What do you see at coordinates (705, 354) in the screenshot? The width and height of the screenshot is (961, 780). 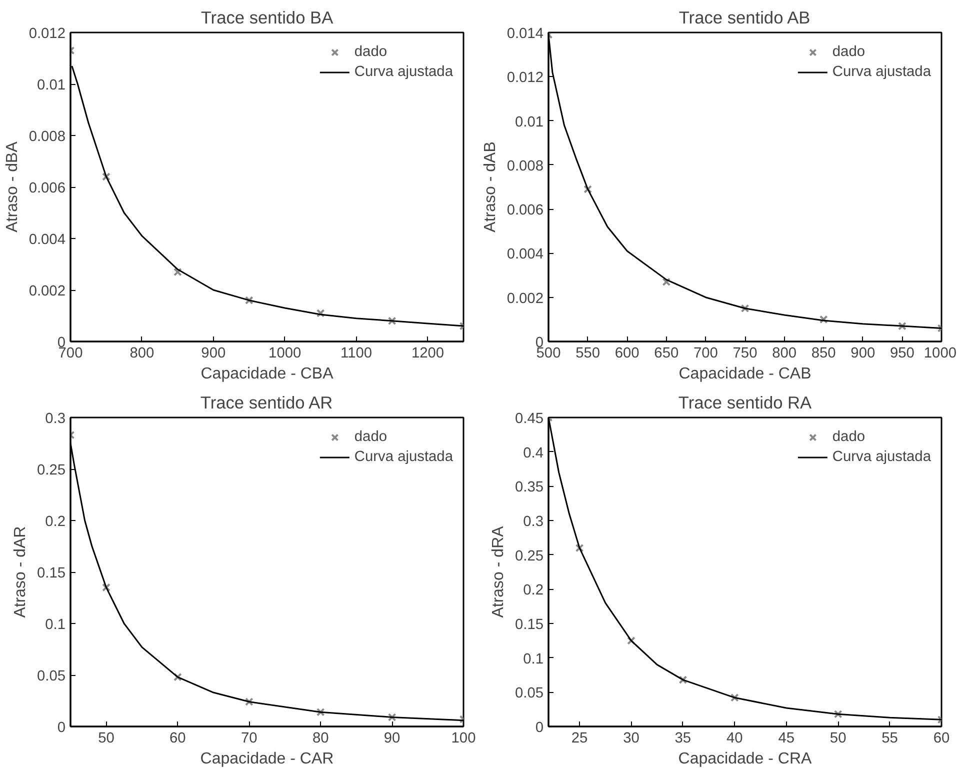 I see `x-tick-label: 700` at bounding box center [705, 354].